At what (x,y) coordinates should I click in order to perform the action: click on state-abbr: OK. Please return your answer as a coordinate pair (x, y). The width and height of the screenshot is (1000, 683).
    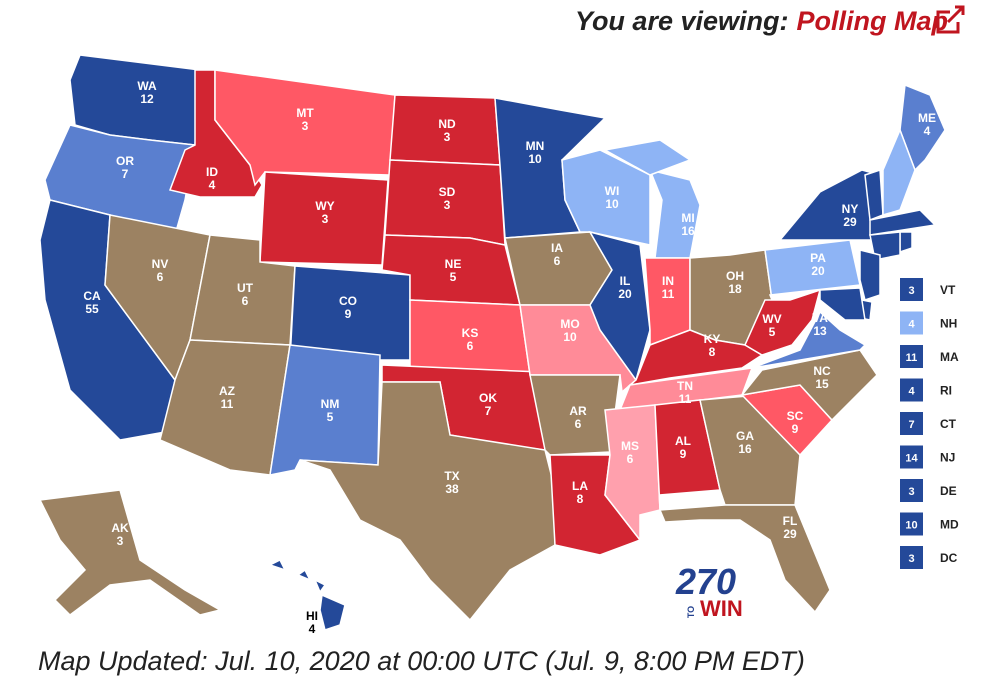
    Looking at the image, I should click on (488, 398).